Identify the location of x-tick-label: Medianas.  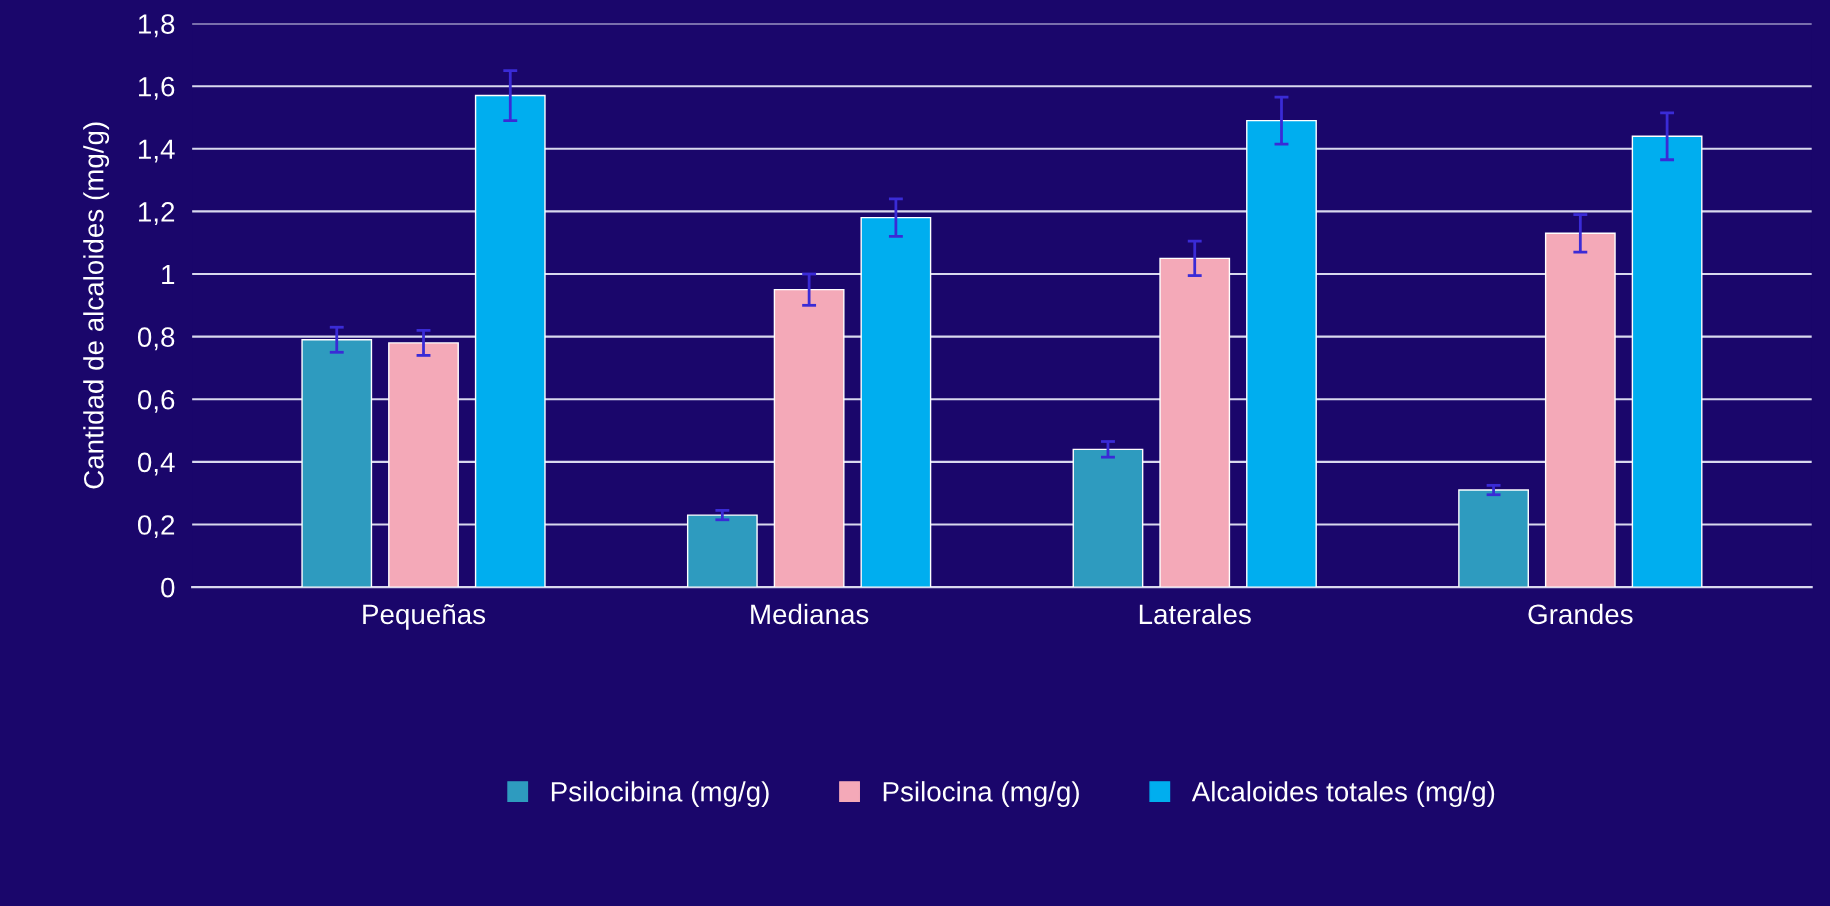
(810, 614).